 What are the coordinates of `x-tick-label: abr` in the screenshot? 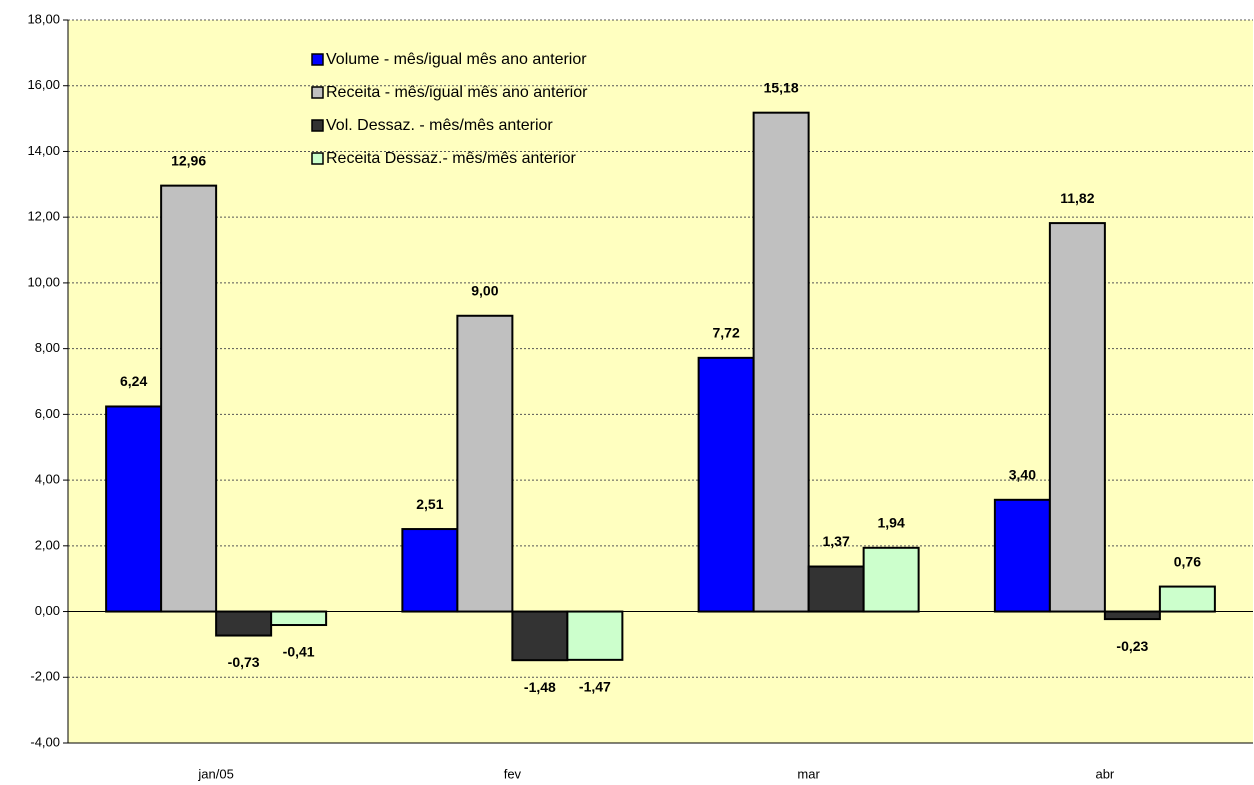 It's located at (1104, 773).